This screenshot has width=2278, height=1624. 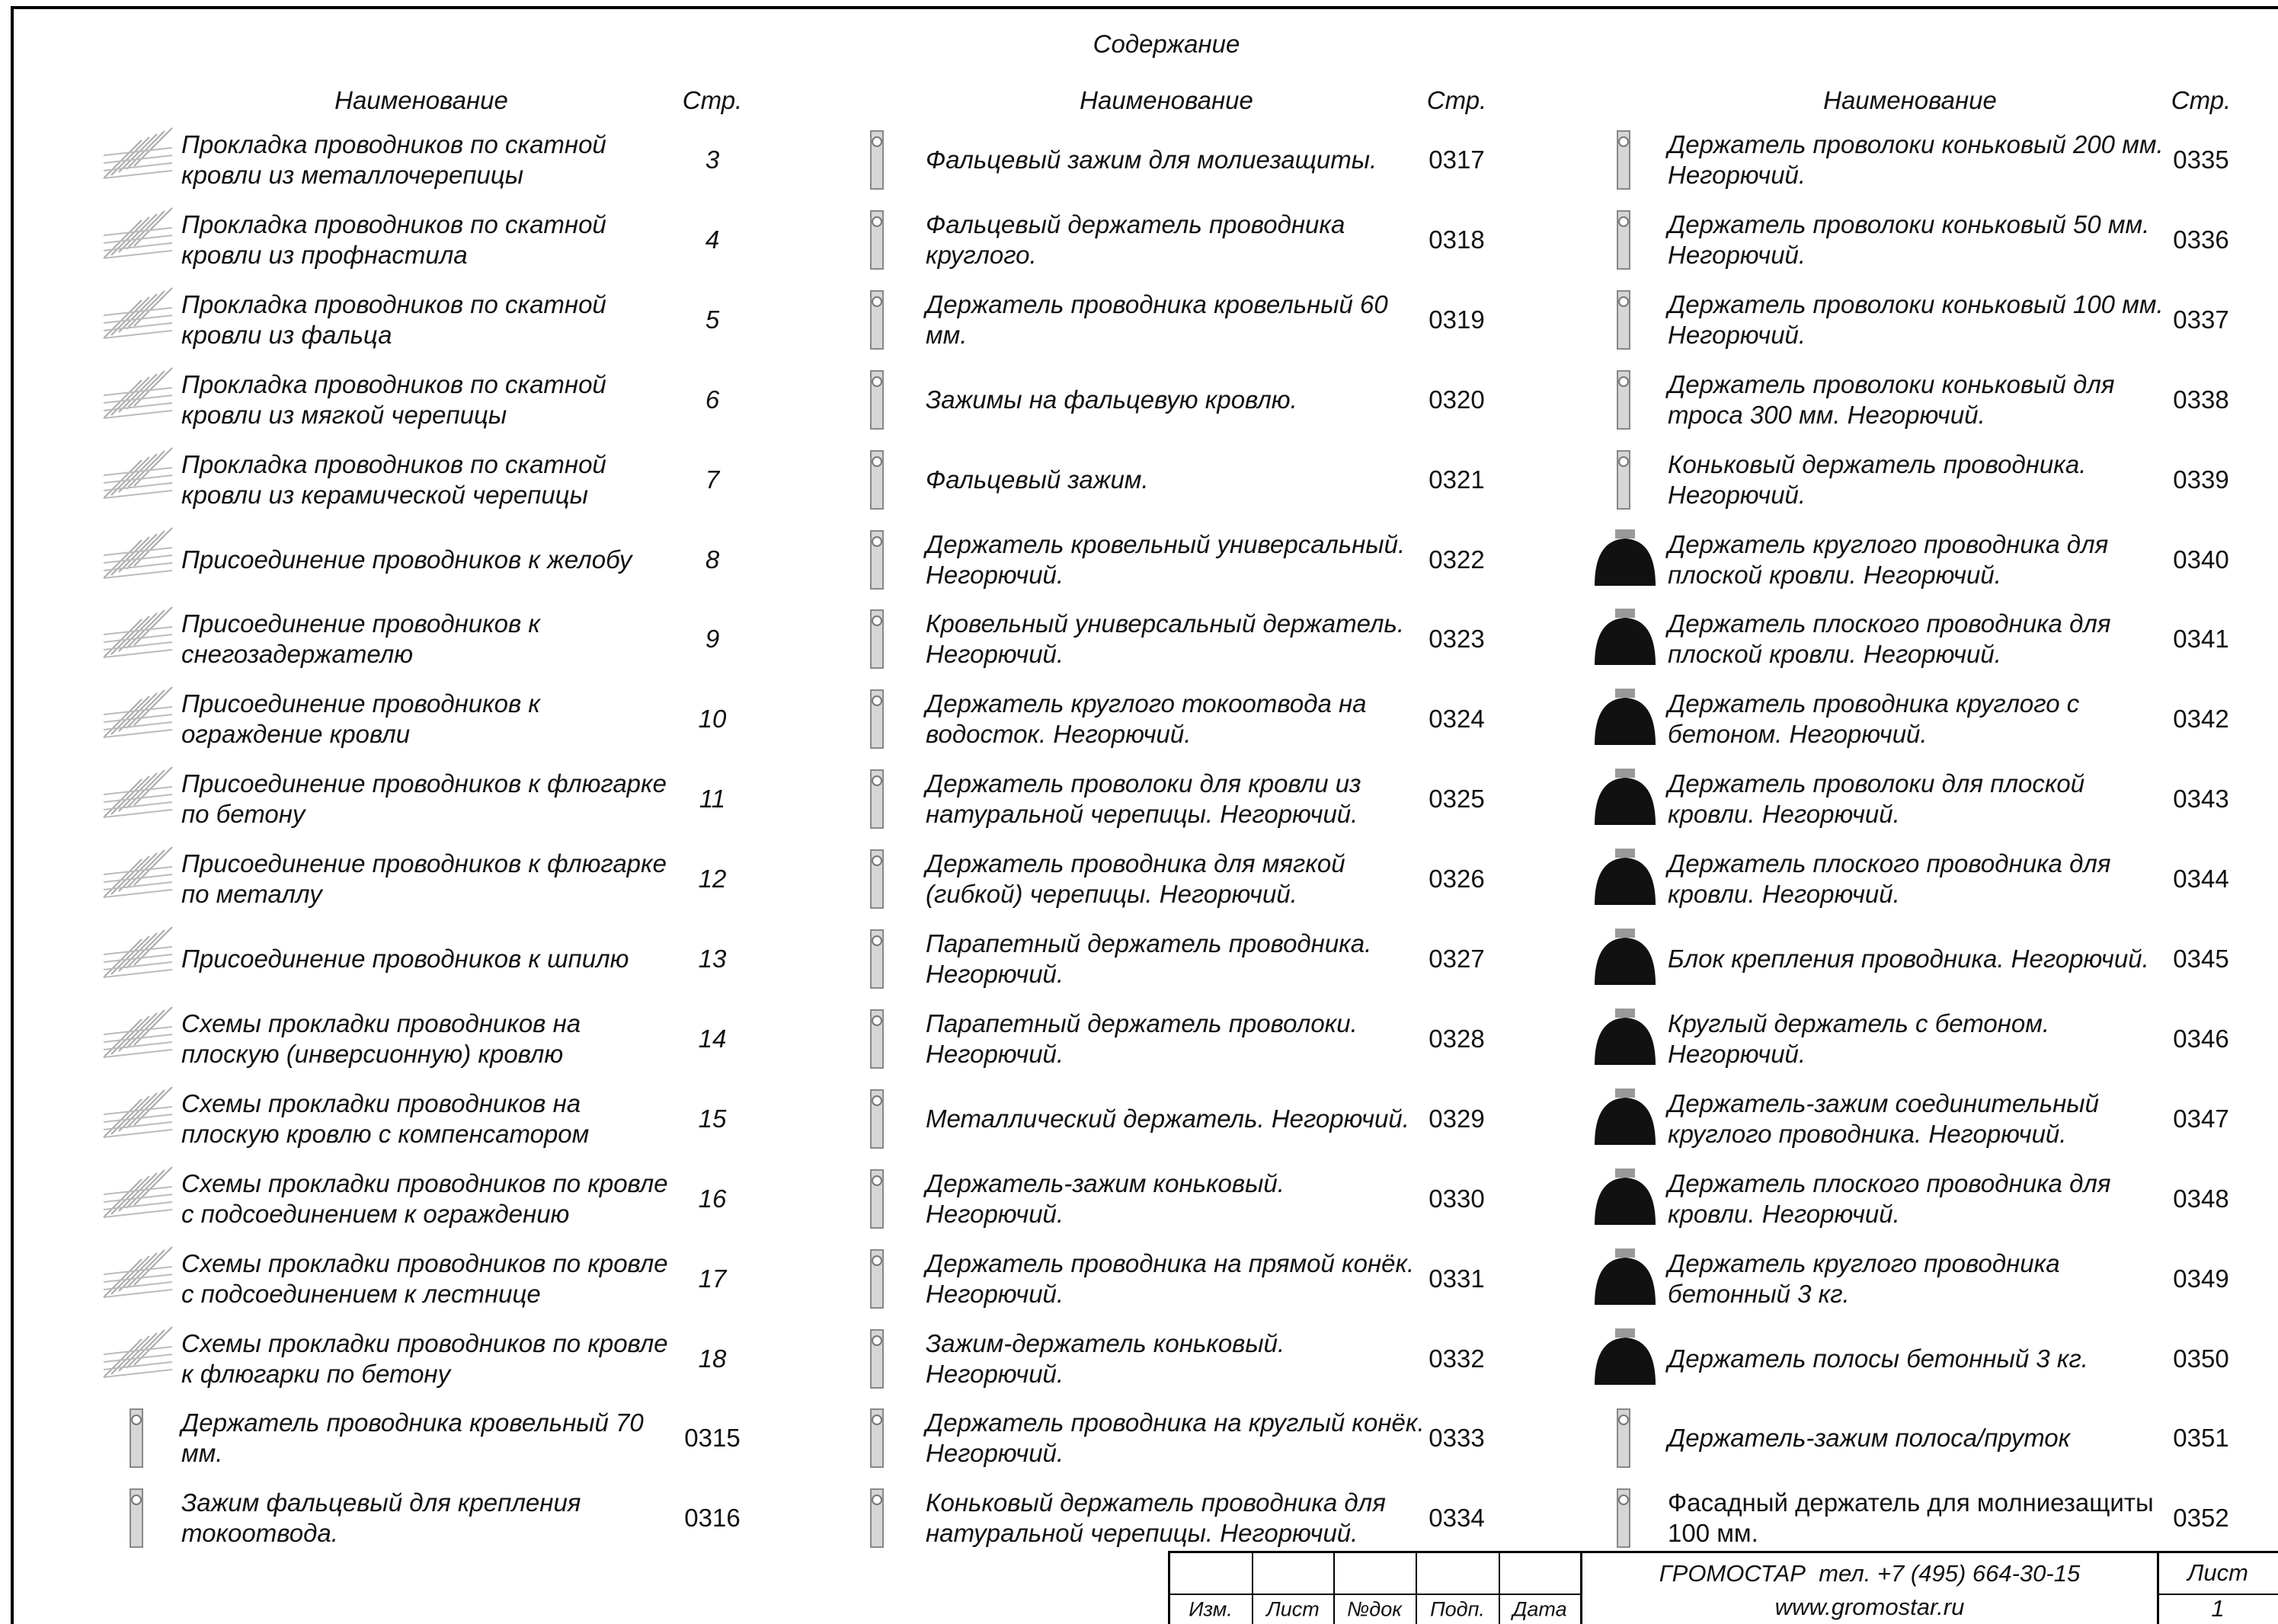 I want to click on item-page: 7, so click(x=712, y=480).